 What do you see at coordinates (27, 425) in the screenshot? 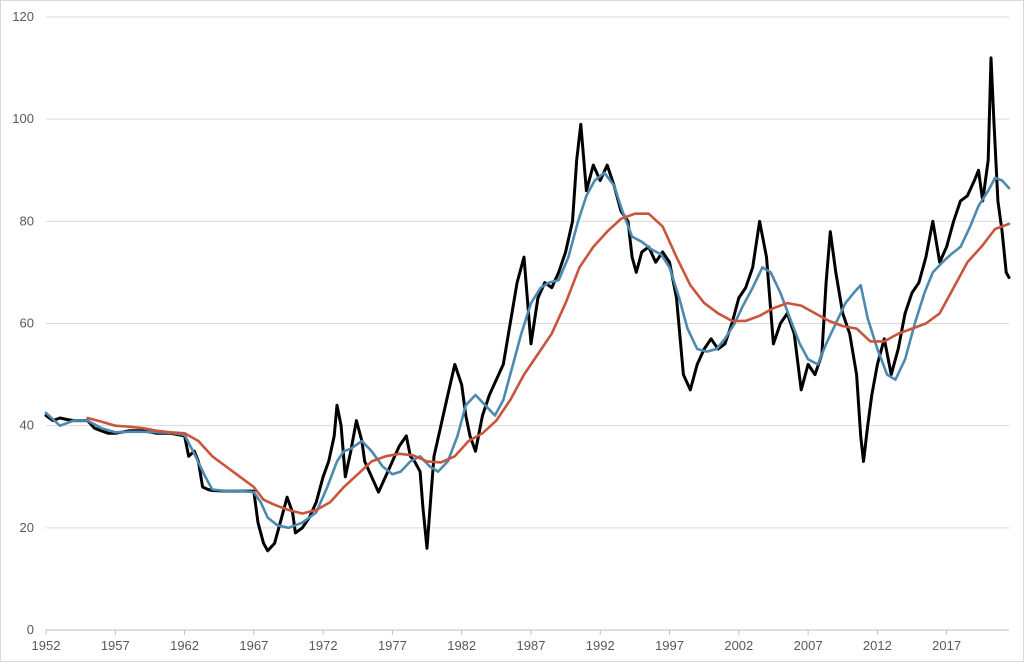
I see `y-tick-label: 40` at bounding box center [27, 425].